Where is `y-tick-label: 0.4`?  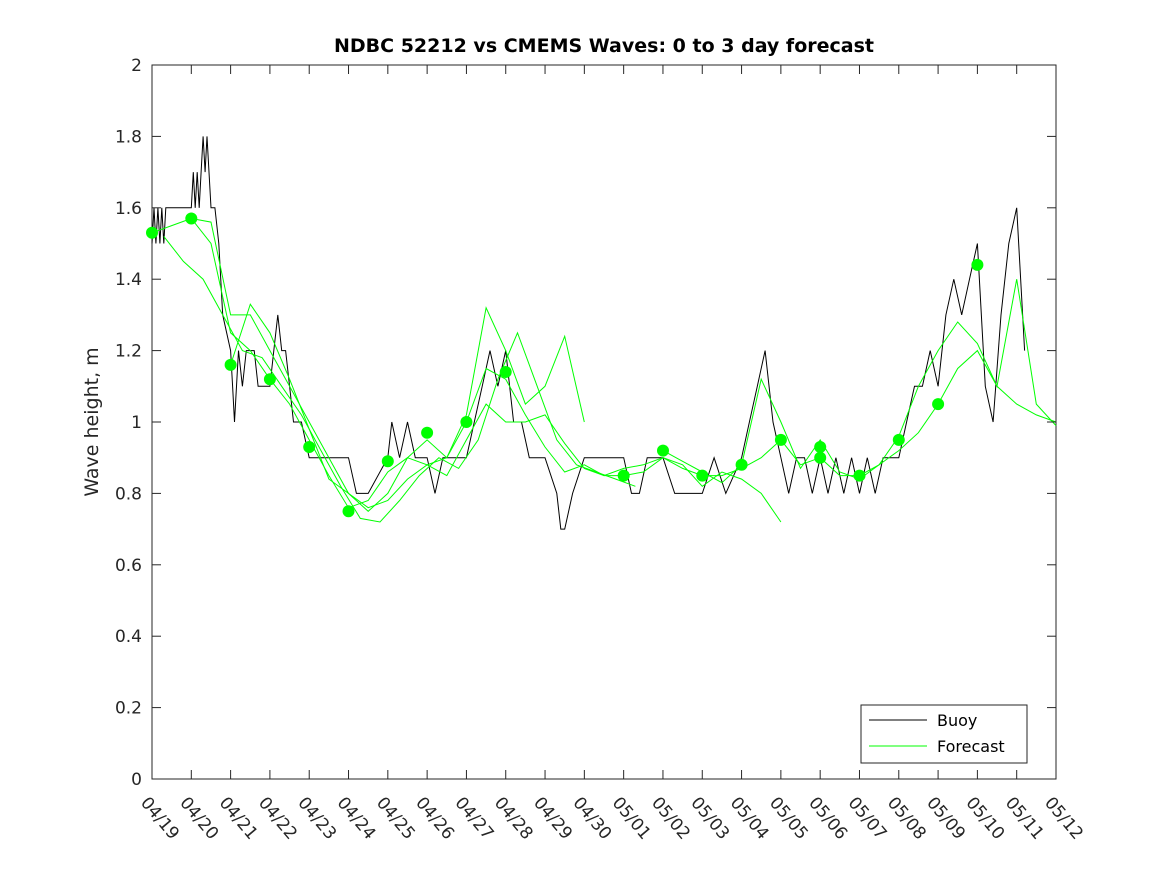
y-tick-label: 0.4 is located at coordinates (128, 637).